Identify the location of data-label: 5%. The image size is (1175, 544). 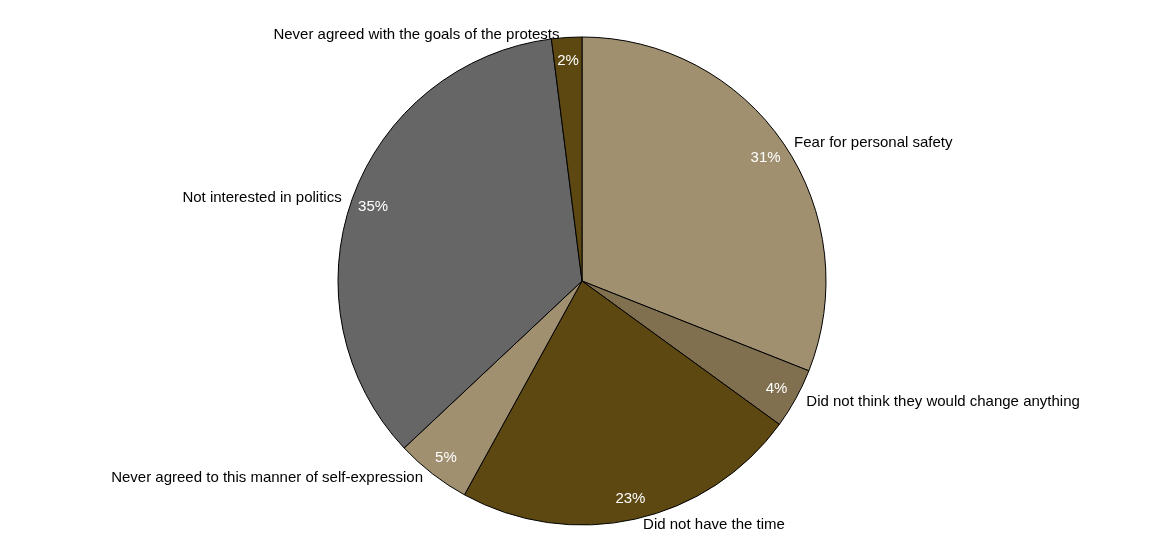
(446, 456).